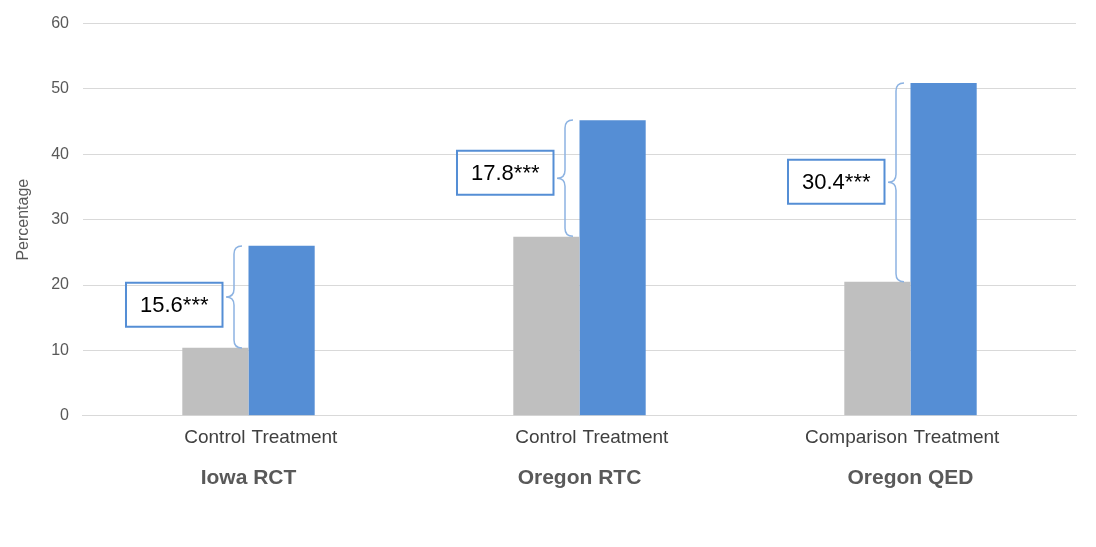  What do you see at coordinates (579, 477) in the screenshot?
I see `x-tick-label: Oregon RTC` at bounding box center [579, 477].